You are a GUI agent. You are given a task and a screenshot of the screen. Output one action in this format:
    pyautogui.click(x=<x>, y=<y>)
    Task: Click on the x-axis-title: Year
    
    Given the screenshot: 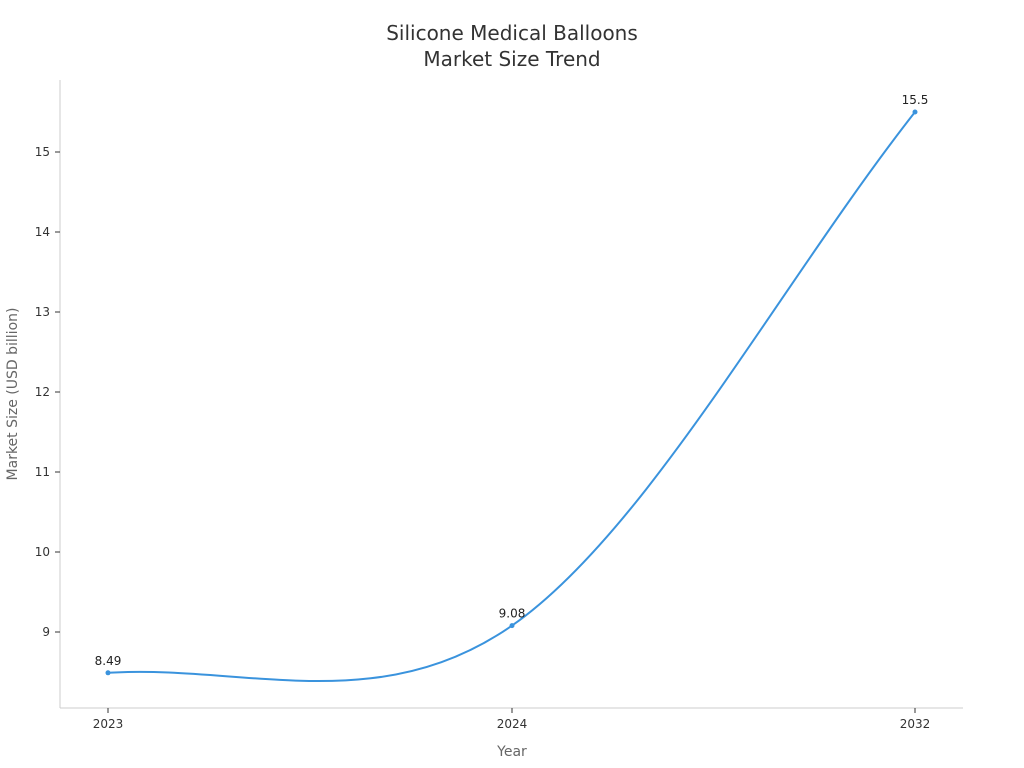 What is the action you would take?
    pyautogui.click(x=511, y=752)
    